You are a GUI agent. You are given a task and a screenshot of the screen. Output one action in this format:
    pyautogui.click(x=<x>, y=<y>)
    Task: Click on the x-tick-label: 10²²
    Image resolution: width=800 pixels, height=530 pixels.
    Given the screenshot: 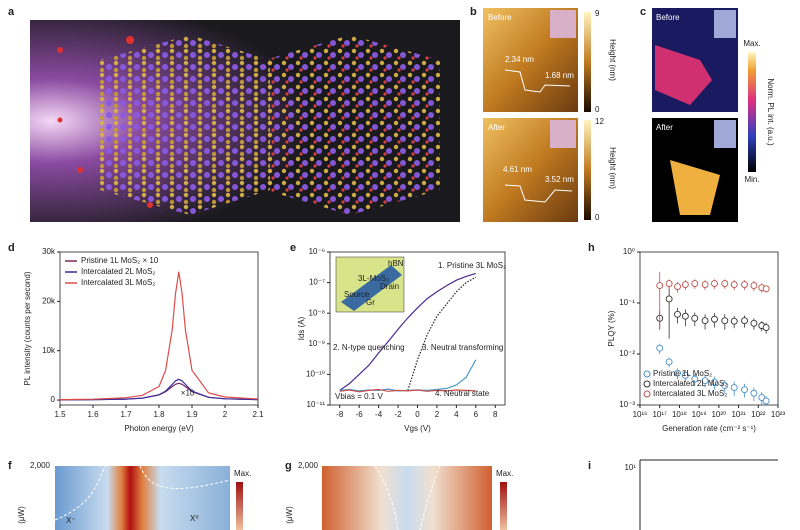 What is the action you would take?
    pyautogui.click(x=758, y=414)
    